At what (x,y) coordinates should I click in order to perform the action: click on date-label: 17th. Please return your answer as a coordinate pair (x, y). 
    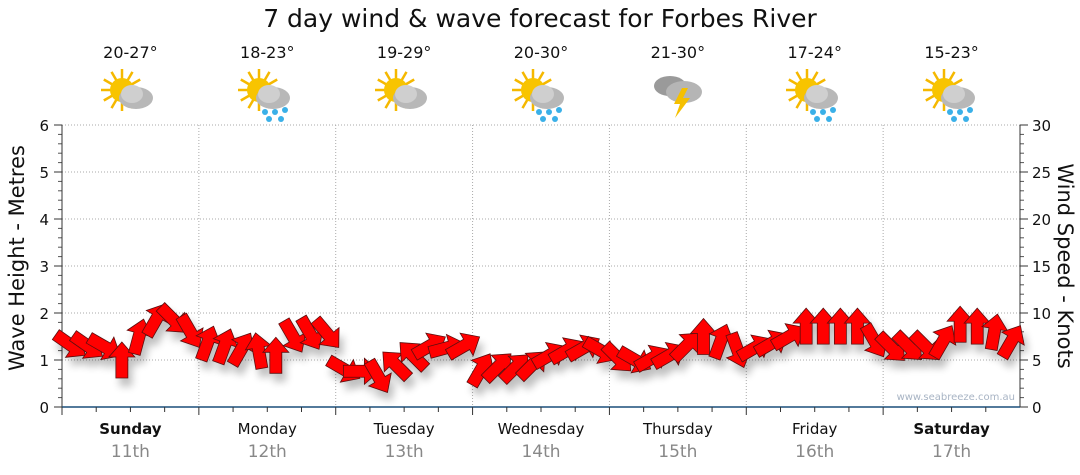
    Looking at the image, I should click on (952, 452).